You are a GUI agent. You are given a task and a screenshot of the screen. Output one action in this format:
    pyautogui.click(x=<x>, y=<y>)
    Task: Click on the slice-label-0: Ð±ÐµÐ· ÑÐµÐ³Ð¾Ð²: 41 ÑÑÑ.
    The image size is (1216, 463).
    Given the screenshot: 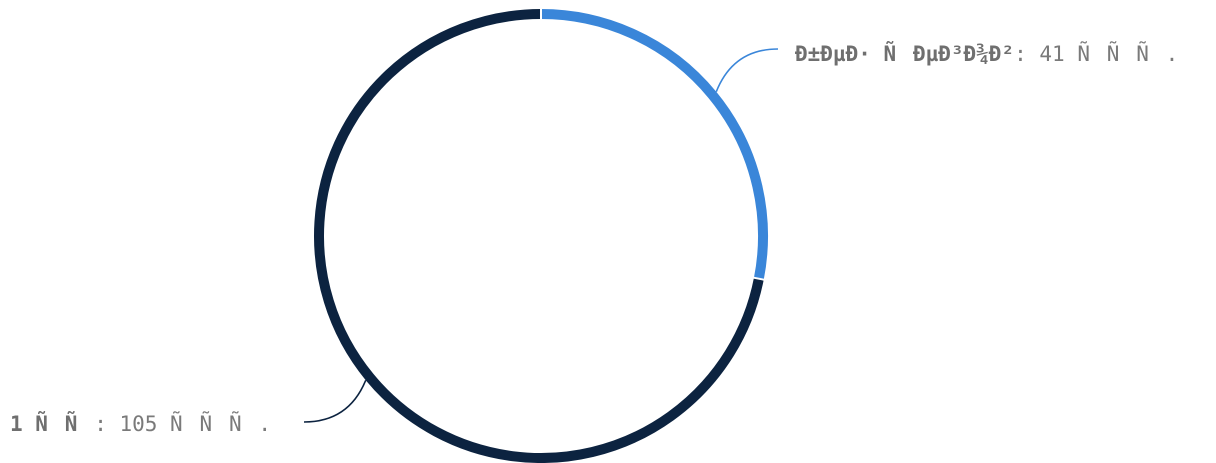 What is the action you would take?
    pyautogui.click(x=986, y=53)
    